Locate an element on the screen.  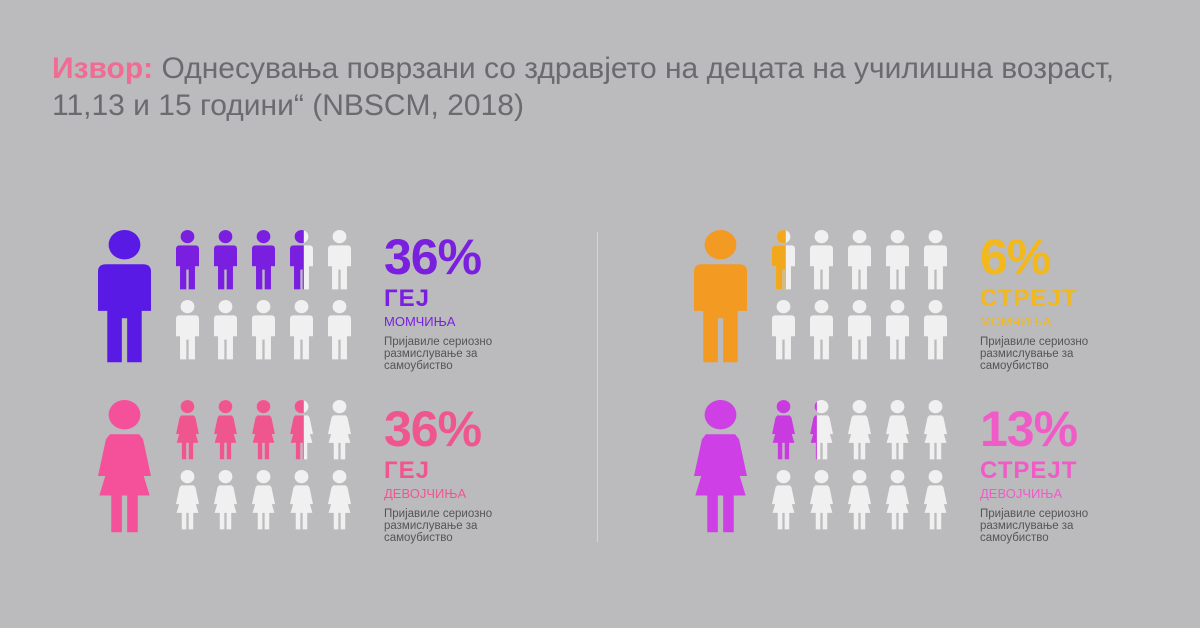
icon-array-gay-girls is located at coordinates (224, 466).